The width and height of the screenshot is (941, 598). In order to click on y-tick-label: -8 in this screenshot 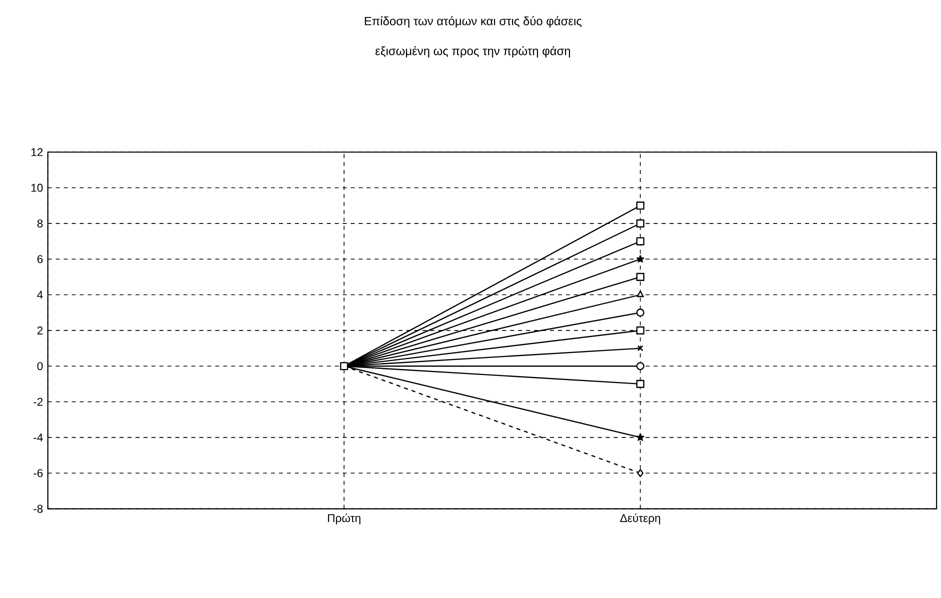, I will do `click(38, 508)`.